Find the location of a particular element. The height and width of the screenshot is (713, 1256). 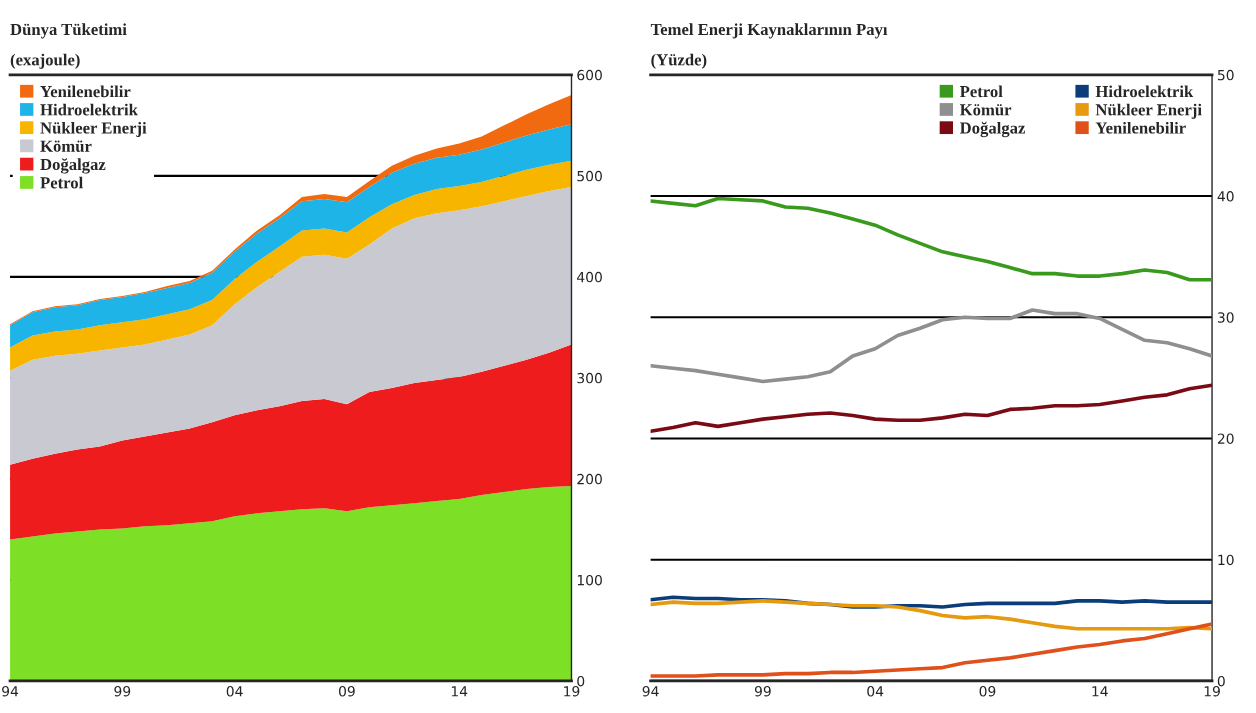

y-tick-label: 50 is located at coordinates (1225, 75).